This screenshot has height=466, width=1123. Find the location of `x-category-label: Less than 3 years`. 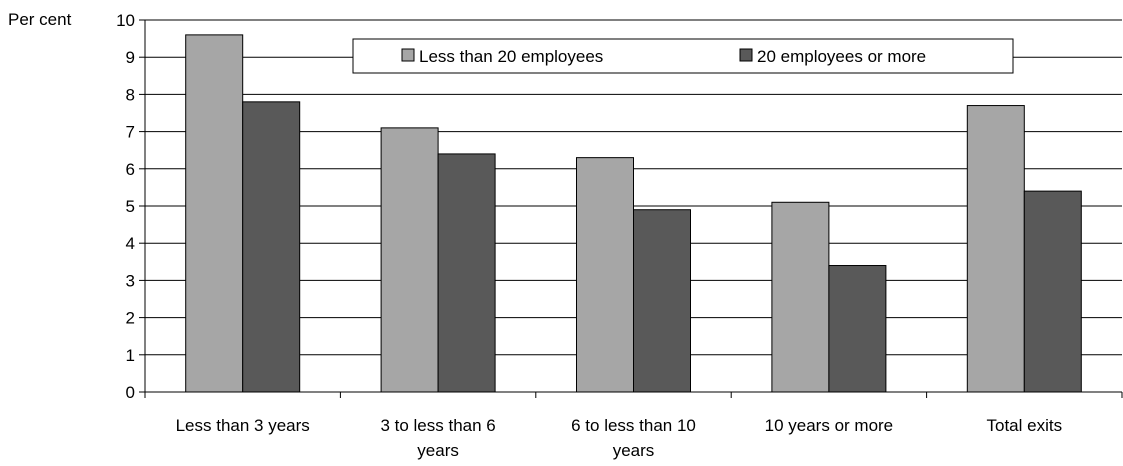

x-category-label: Less than 3 years is located at coordinates (243, 425).